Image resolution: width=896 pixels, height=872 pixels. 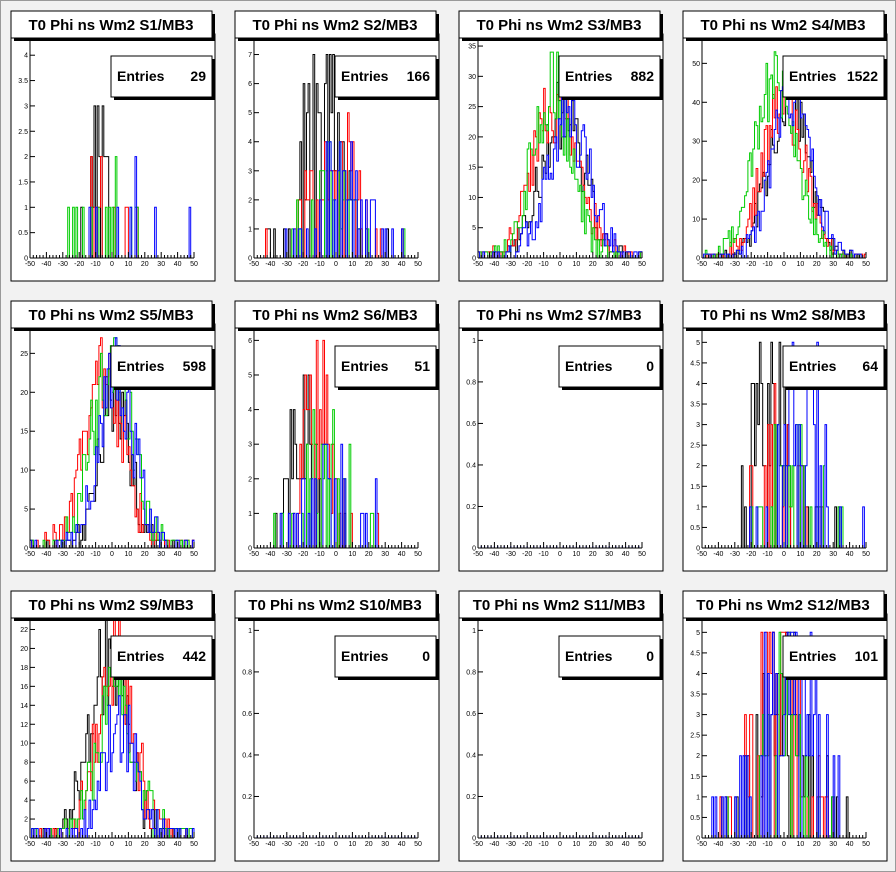 What do you see at coordinates (161, 264) in the screenshot?
I see `x-tick-label: 30` at bounding box center [161, 264].